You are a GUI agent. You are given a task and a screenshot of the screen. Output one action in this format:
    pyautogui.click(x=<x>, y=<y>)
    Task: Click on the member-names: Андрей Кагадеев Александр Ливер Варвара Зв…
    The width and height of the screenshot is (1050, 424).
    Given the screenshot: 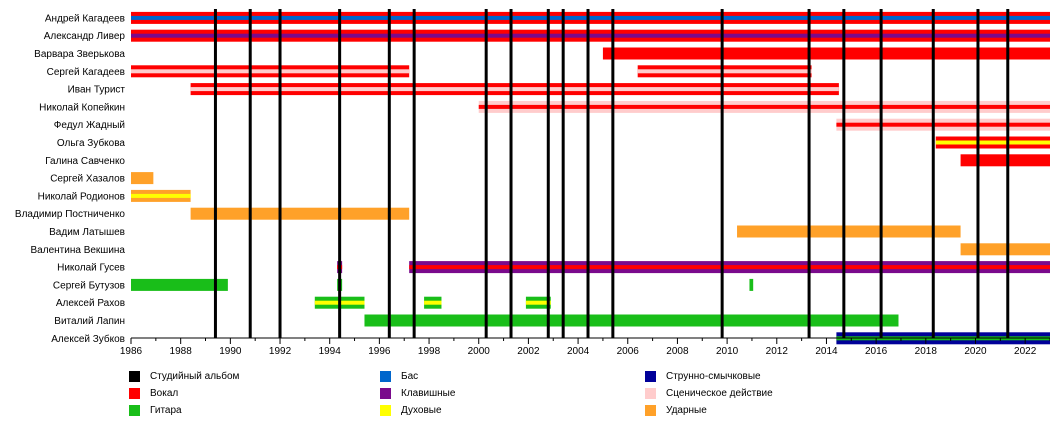 What is the action you would take?
    pyautogui.click(x=70, y=178)
    